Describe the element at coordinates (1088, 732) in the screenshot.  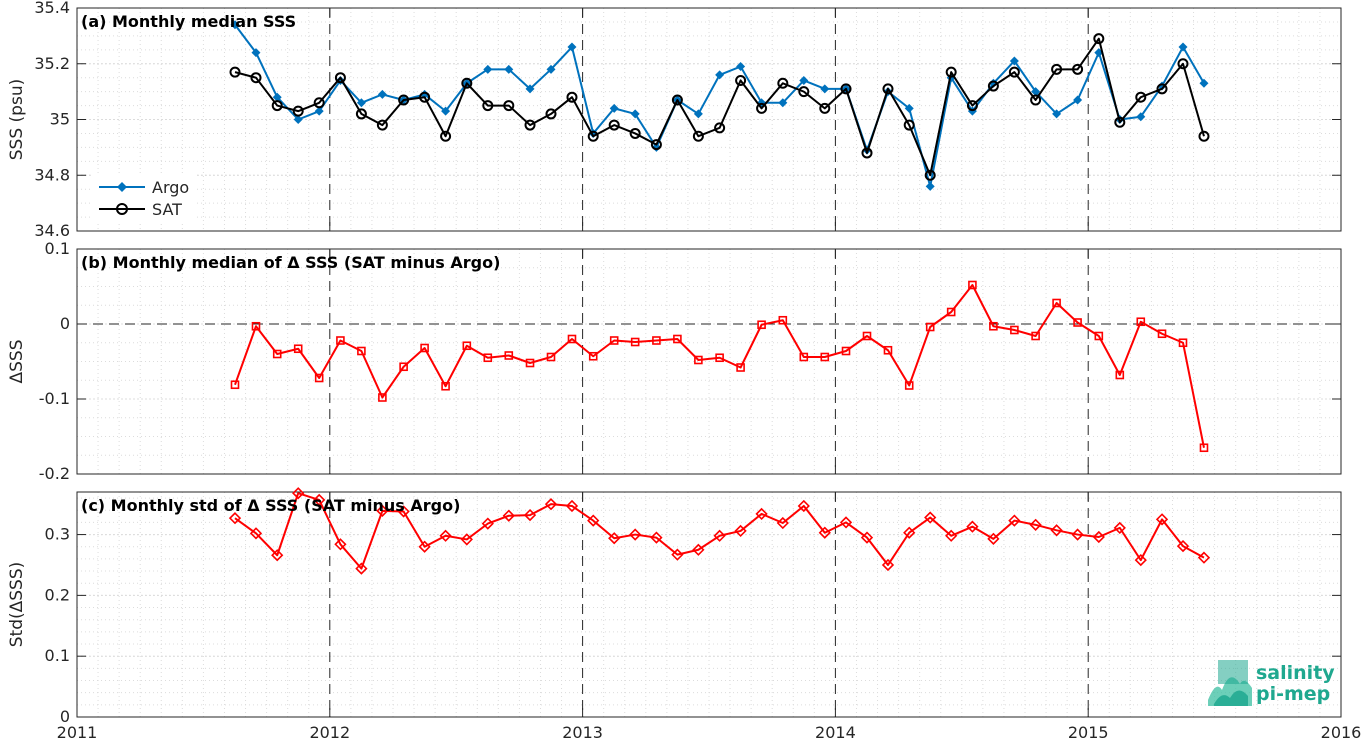
I see `x-tick-label: 2015` at that location.